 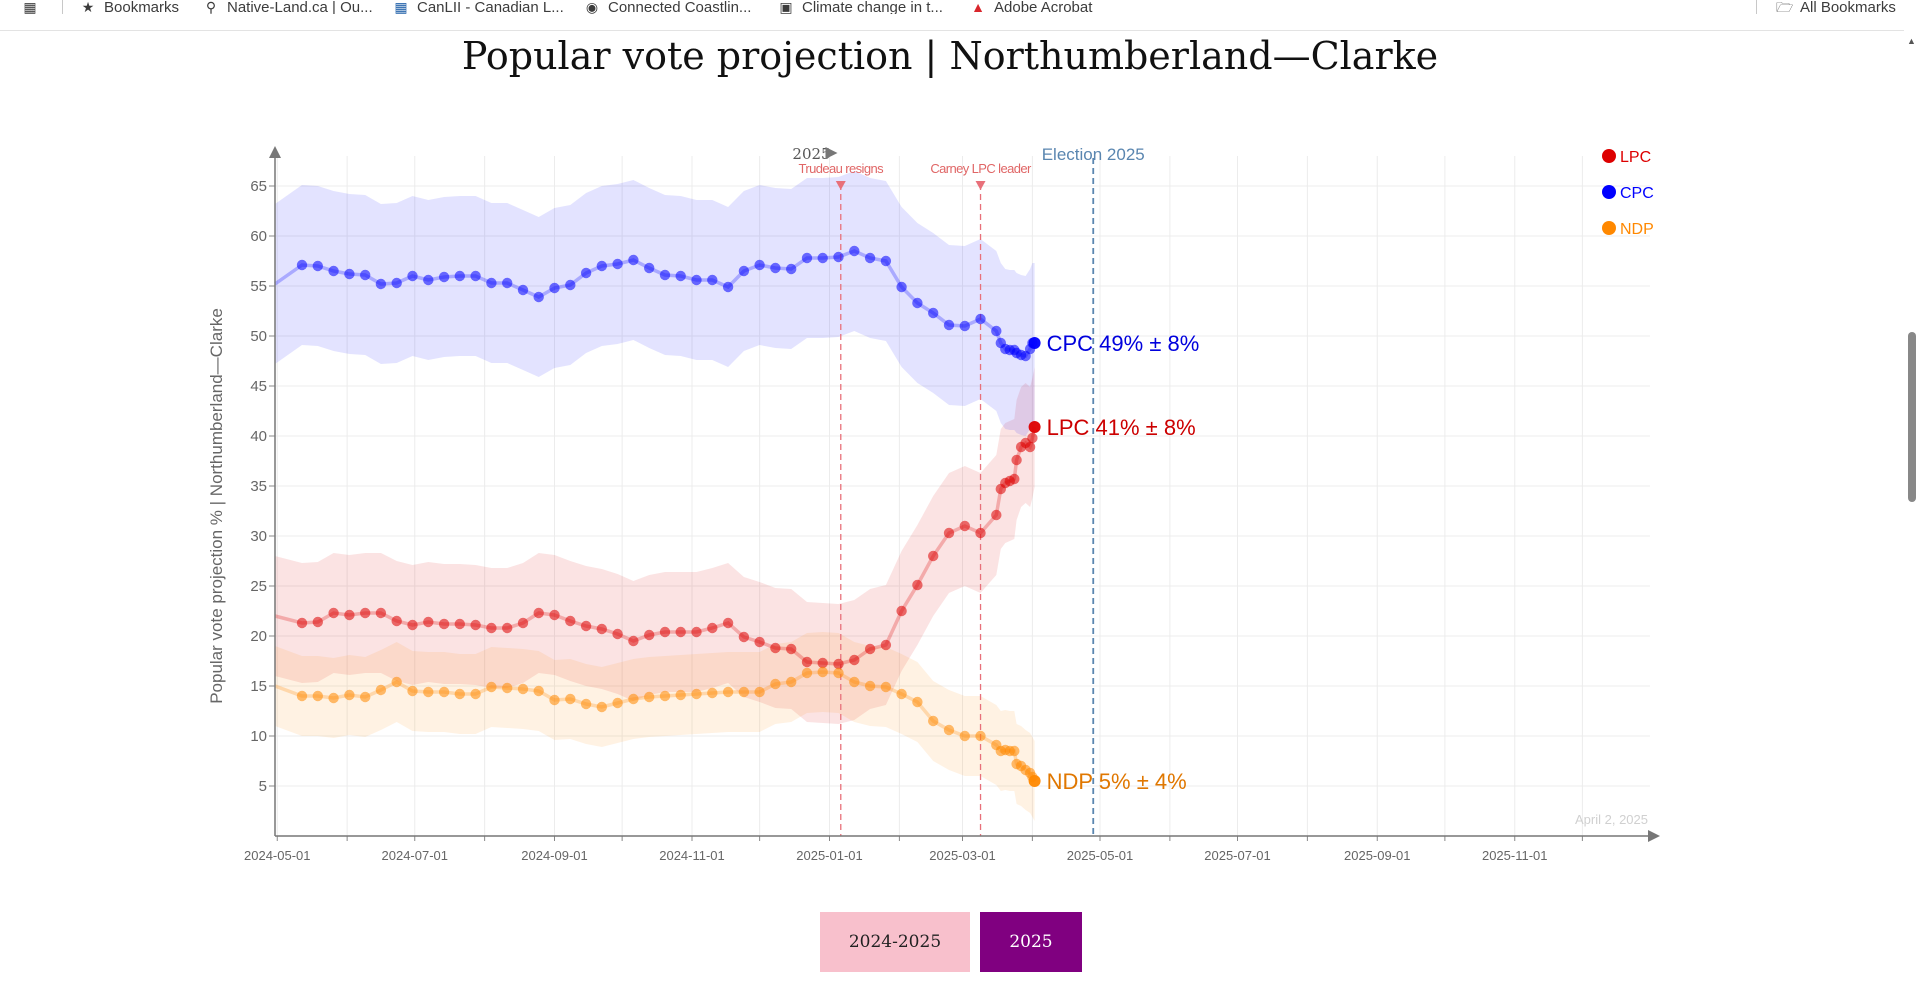 I want to click on bookmark-label: Adobe Acrobat, so click(x=1043, y=7).